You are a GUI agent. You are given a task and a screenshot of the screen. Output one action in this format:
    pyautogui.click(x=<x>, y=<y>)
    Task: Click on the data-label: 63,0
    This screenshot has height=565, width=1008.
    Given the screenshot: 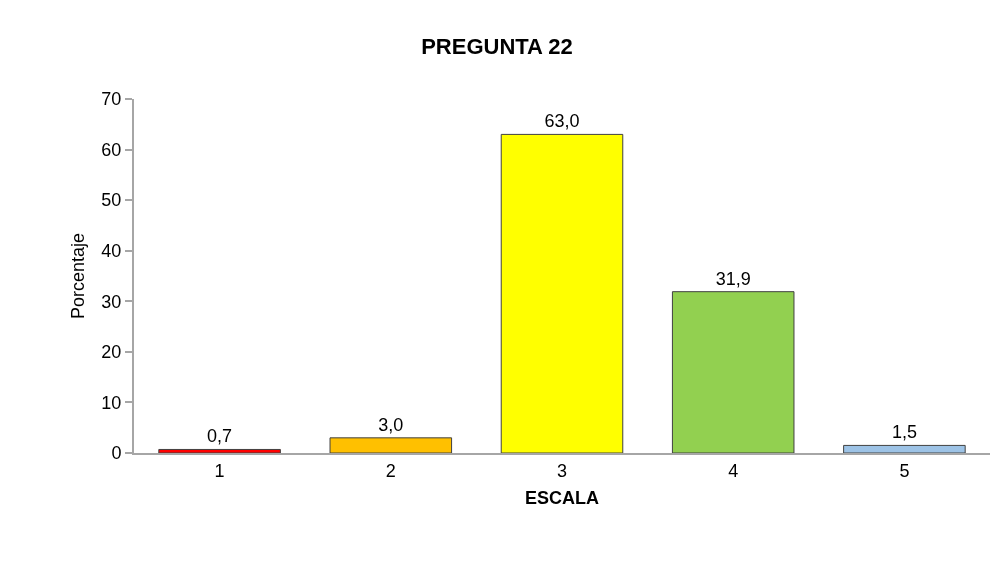 What is the action you would take?
    pyautogui.click(x=562, y=121)
    